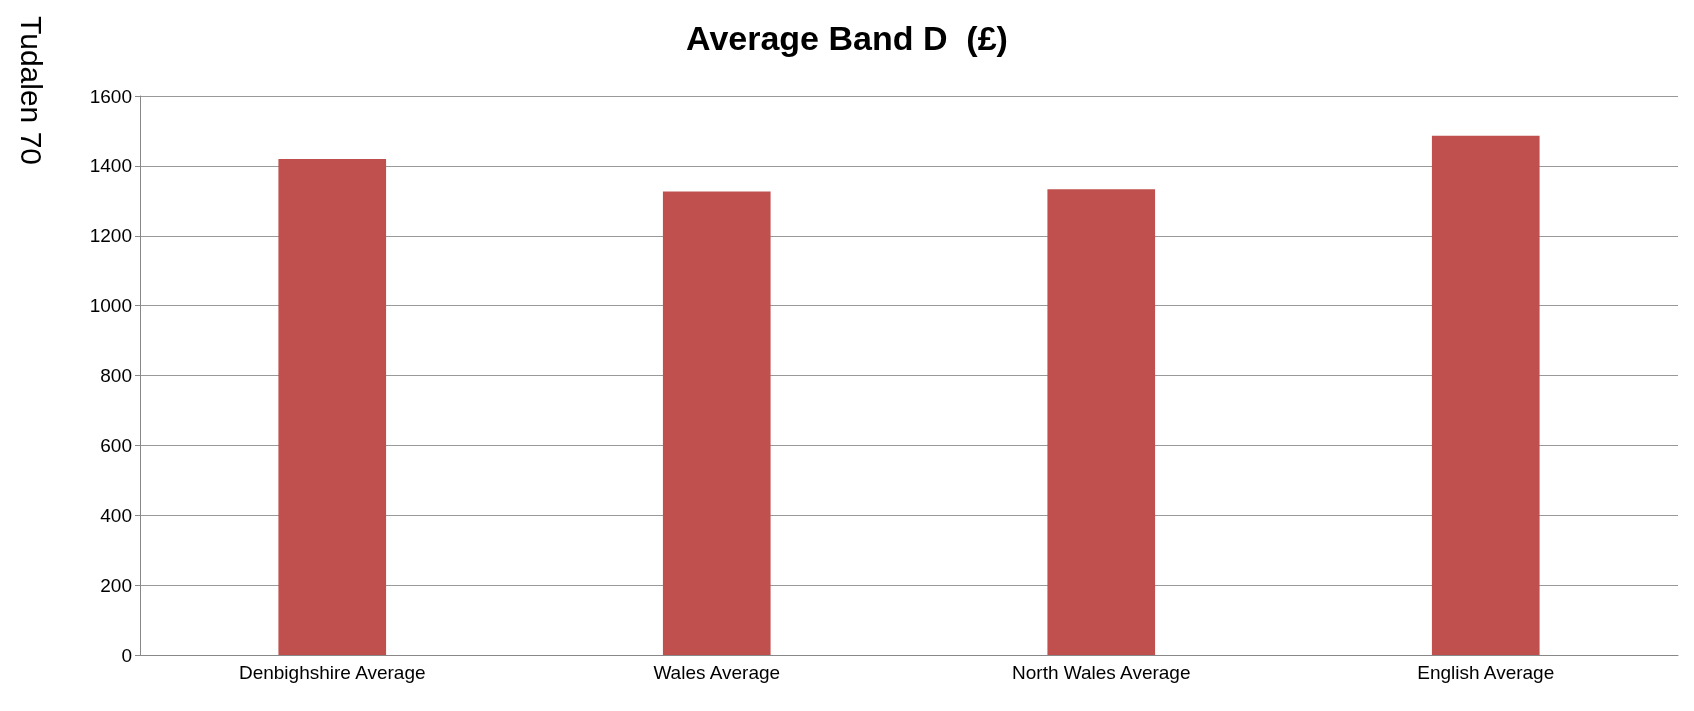  What do you see at coordinates (1486, 672) in the screenshot?
I see `x-tick-label: English Average` at bounding box center [1486, 672].